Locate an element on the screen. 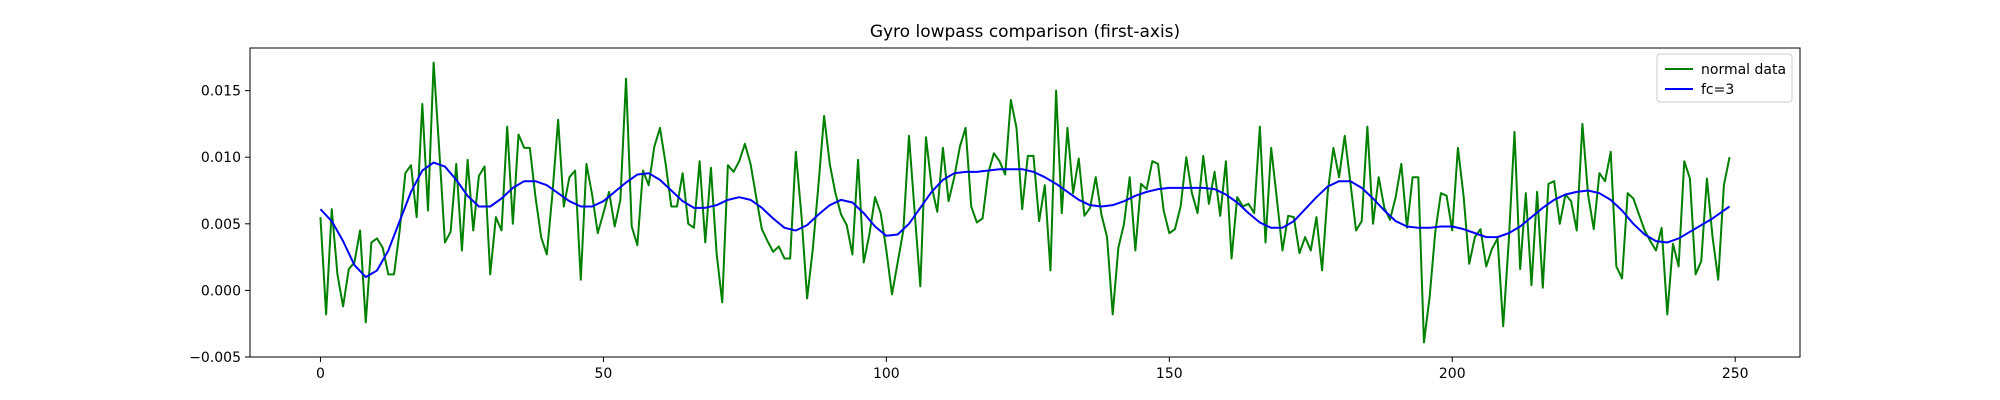 This screenshot has width=2000, height=400. x-tick-label: 100 is located at coordinates (886, 374).